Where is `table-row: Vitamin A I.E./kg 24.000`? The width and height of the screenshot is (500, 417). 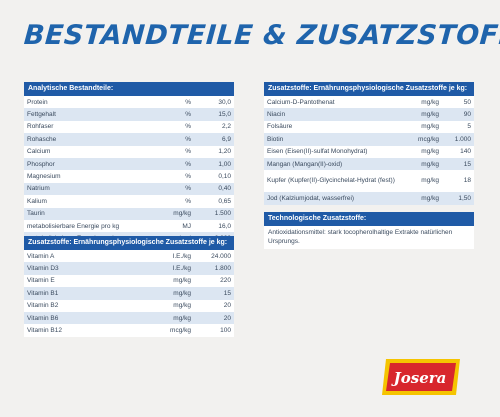 table-row: Vitamin A I.E./kg 24.000 is located at coordinates (129, 256).